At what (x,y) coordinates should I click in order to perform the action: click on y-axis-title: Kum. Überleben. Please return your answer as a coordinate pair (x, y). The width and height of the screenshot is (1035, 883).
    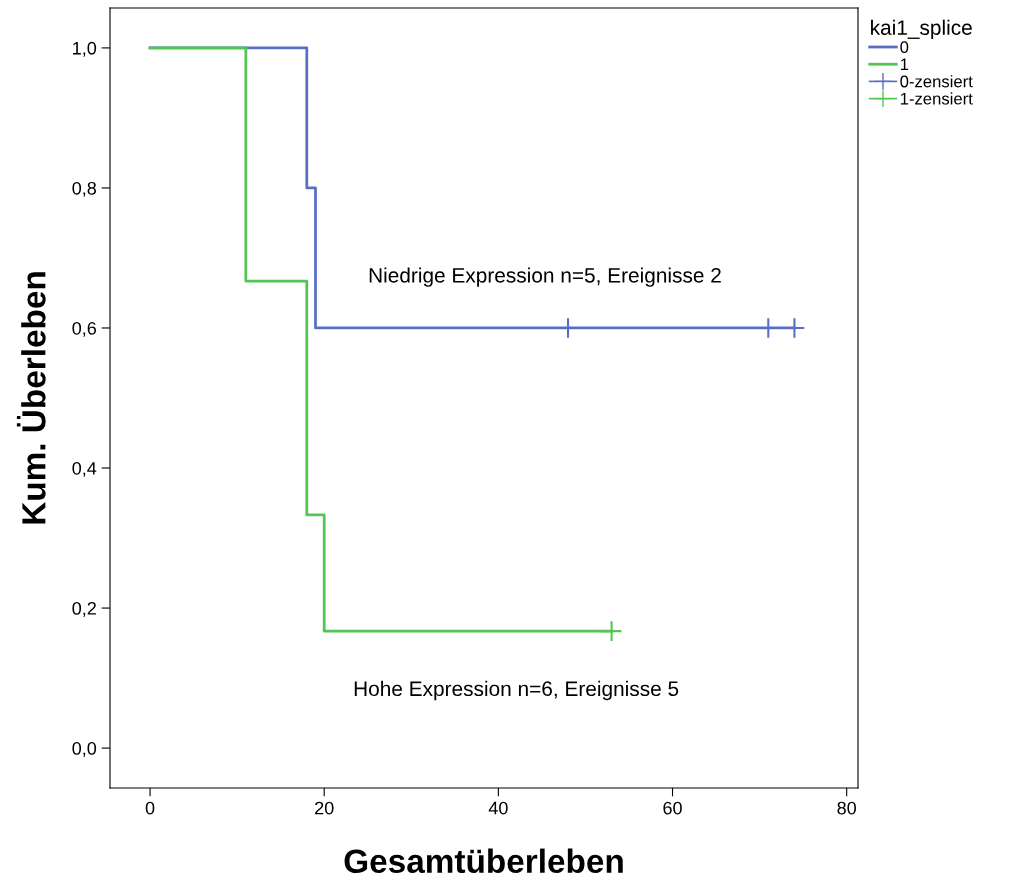
    Looking at the image, I should click on (31, 398).